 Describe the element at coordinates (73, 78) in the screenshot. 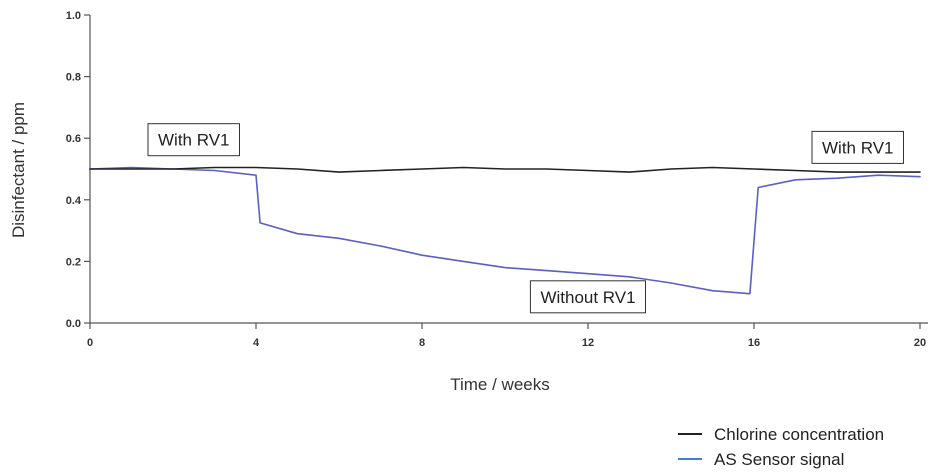

I see `y-tick-label: 0.8` at that location.